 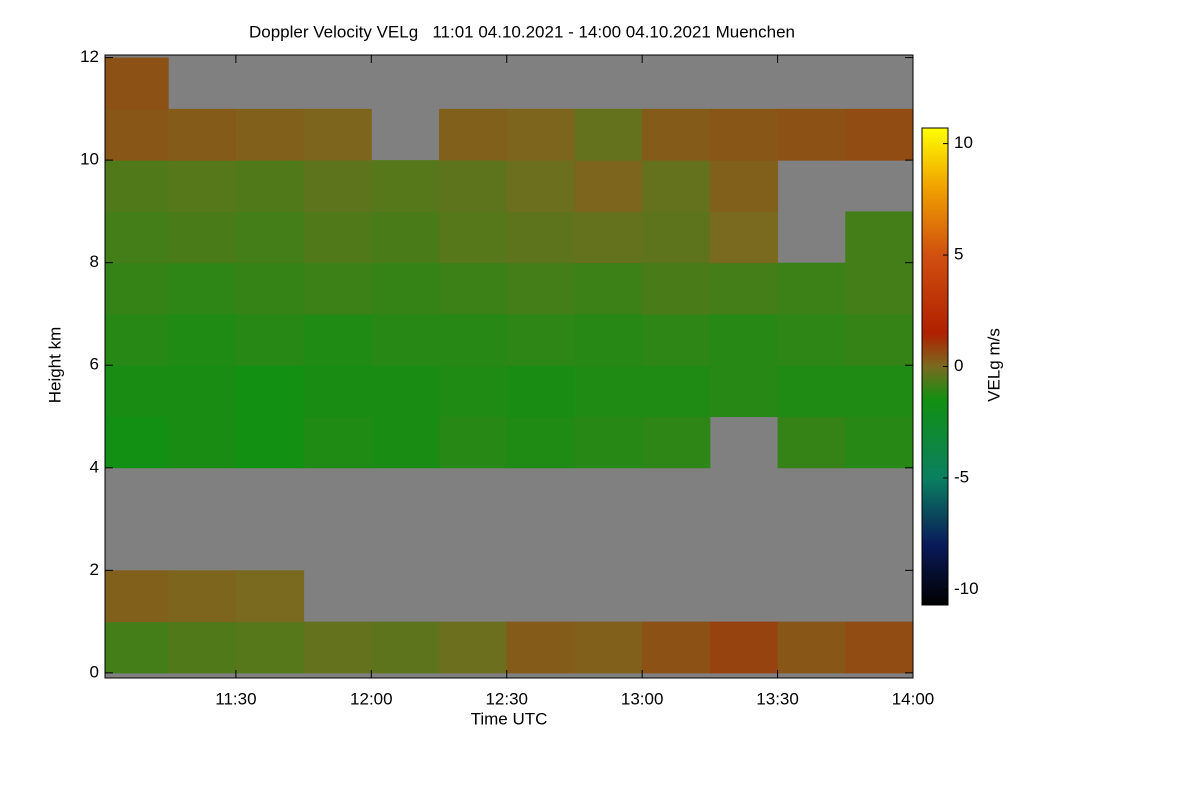 I want to click on y-tick-label: 0, so click(x=94, y=671).